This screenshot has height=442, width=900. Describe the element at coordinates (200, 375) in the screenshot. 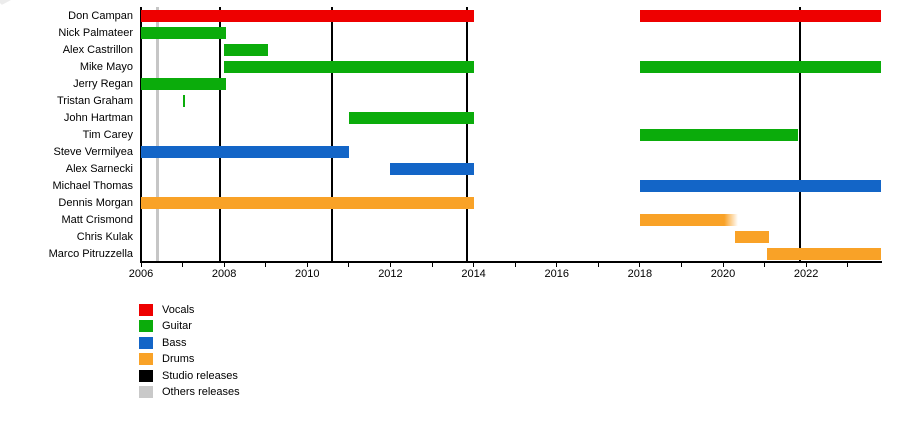

I see `legend-label-studio-releases: Studio releases` at that location.